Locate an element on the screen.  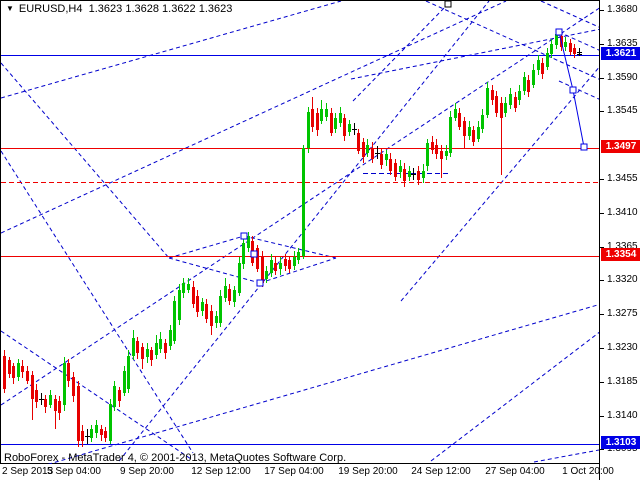
price-tick-label: 1.3320 is located at coordinates (622, 279).